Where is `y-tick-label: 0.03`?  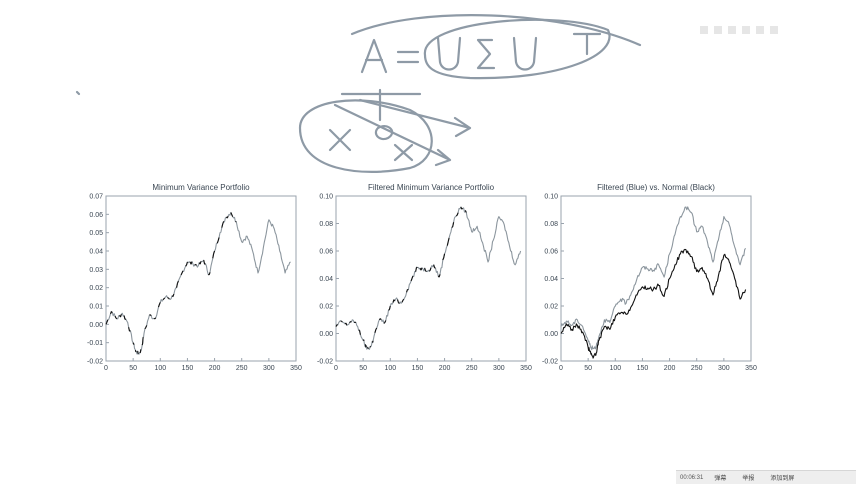
y-tick-label: 0.03 is located at coordinates (96, 270).